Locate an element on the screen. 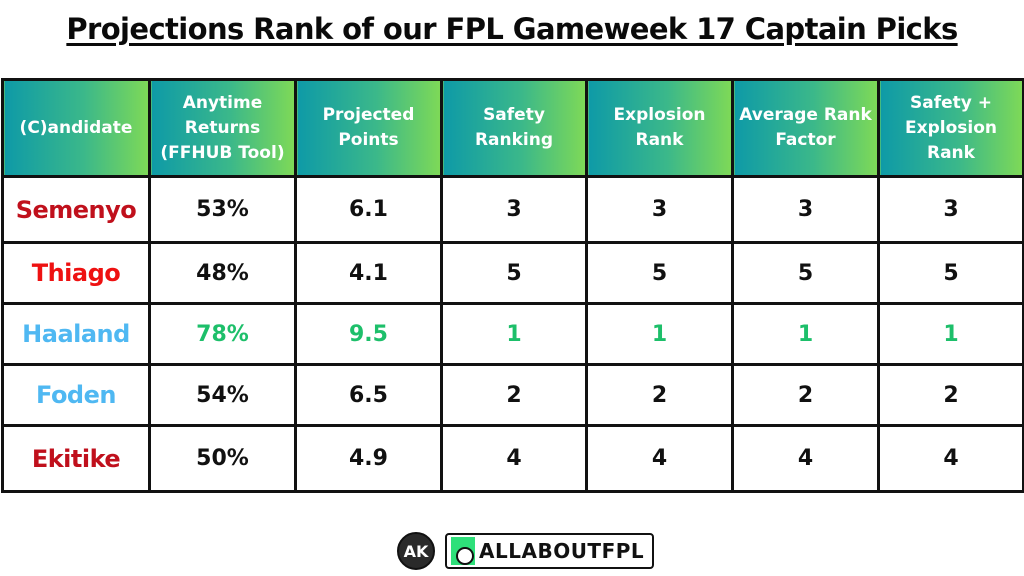 Image resolution: width=1024 pixels, height=576 pixels. safety-explosion-rank-cell: 5 is located at coordinates (950, 273).